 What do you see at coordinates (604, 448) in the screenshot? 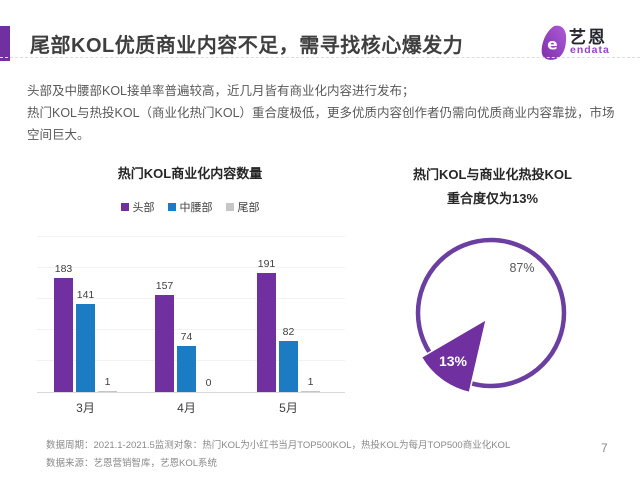
I see `page-number: 7` at bounding box center [604, 448].